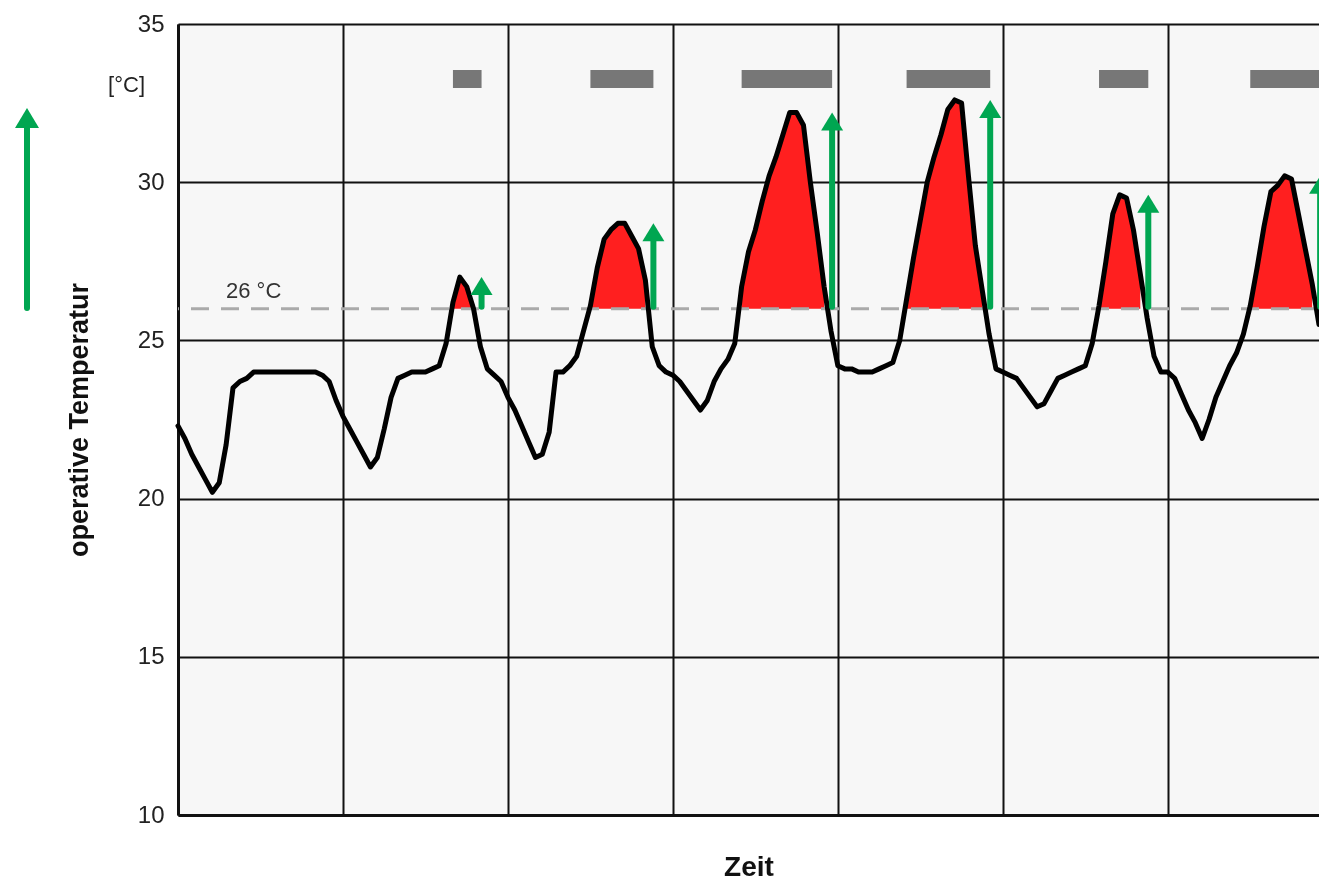 The height and width of the screenshot is (893, 1319). I want to click on y-tick-label: 25, so click(151, 339).